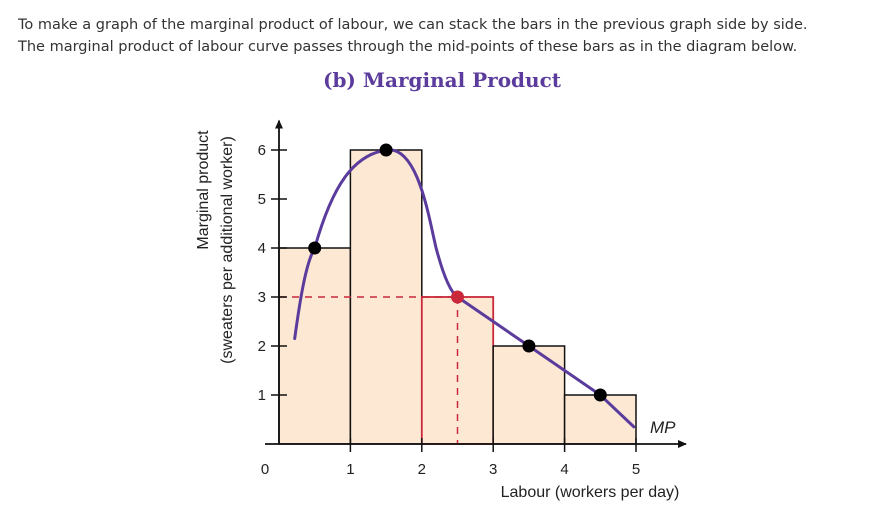 This screenshot has width=875, height=514. Describe the element at coordinates (493, 469) in the screenshot. I see `x-tick-label-3: 3` at that location.